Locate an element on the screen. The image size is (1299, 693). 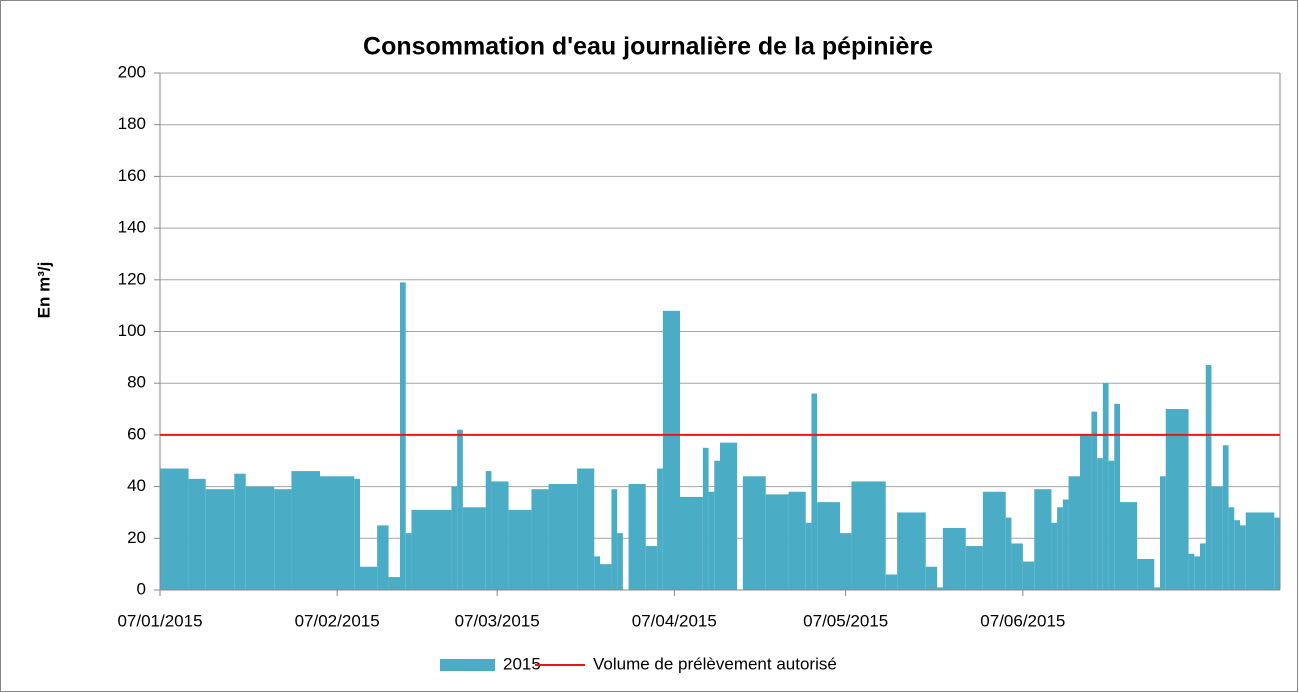
y-tick-label: 180 is located at coordinates (132, 123).